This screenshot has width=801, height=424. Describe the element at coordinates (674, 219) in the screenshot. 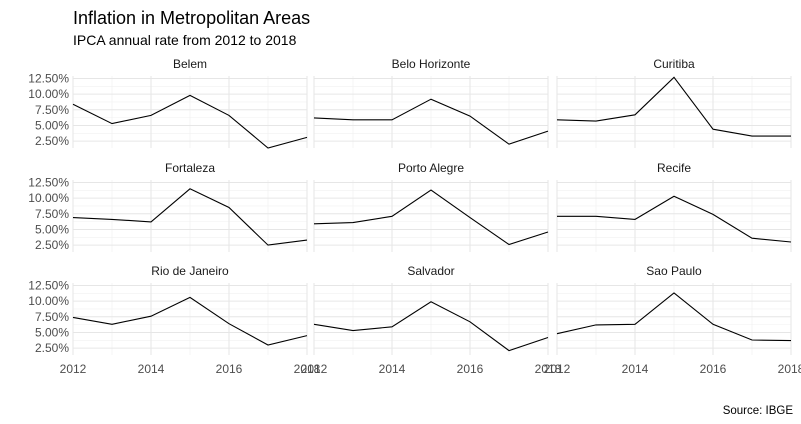

I see `series-line-recife` at that location.